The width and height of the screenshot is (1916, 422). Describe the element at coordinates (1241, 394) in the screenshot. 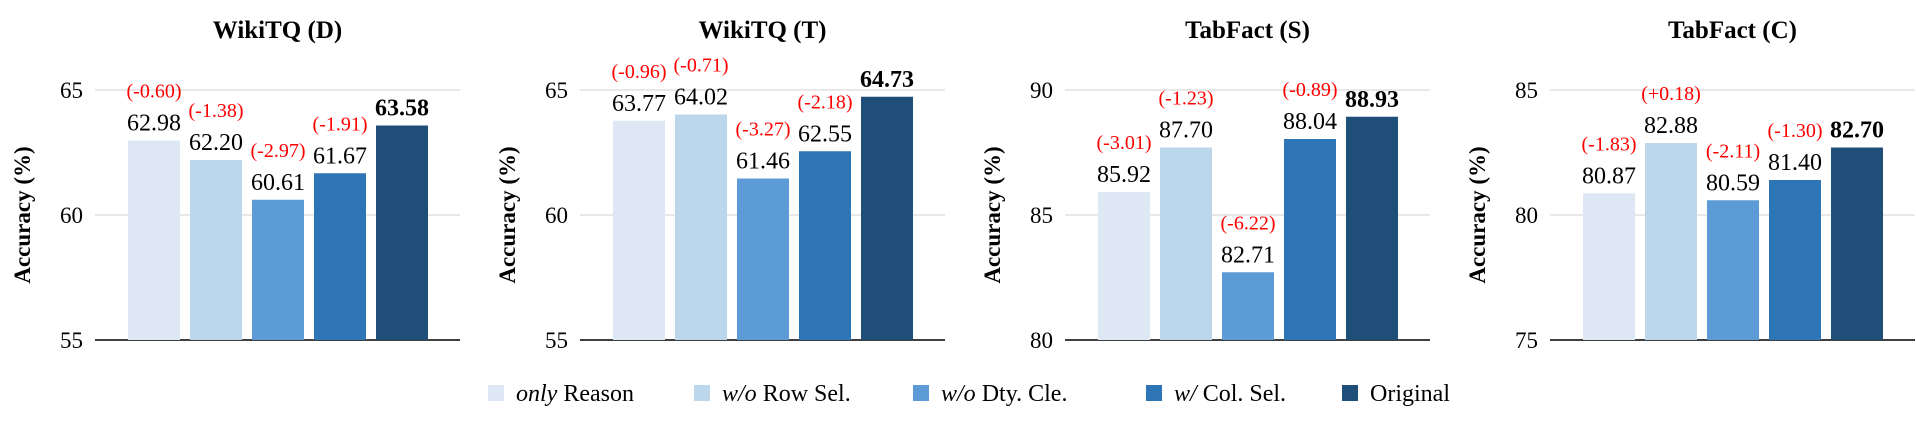

I see `legend-label-suffix: Col. Sel.` at that location.